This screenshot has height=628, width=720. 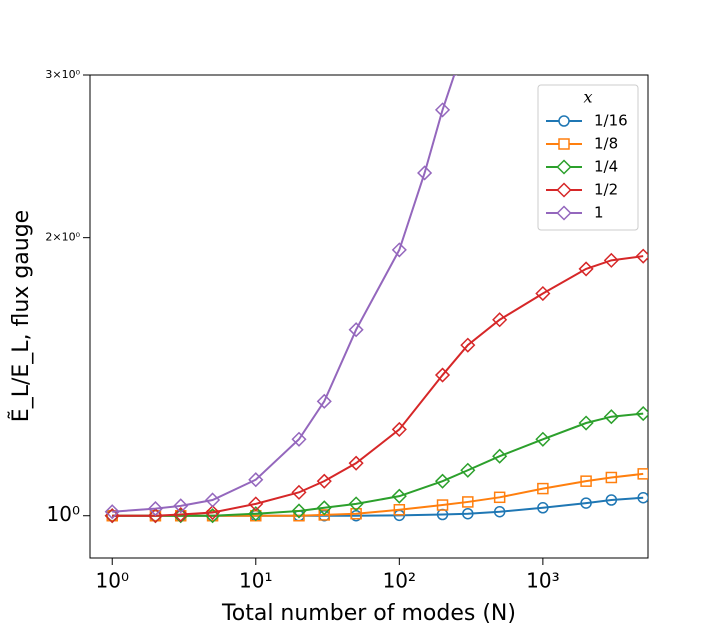 I want to click on y-tick-label: 2×10⁰, so click(x=62, y=237).